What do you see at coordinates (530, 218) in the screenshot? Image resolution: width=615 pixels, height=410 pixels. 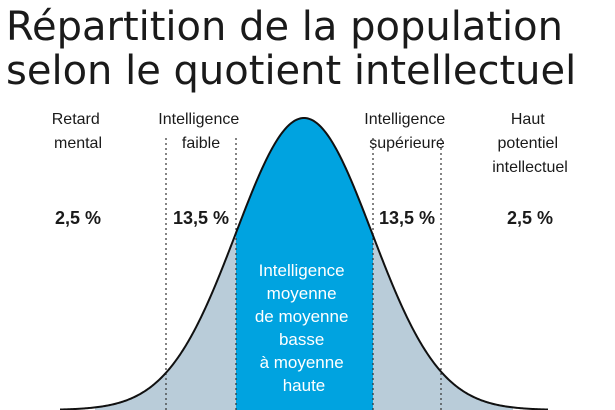 I see `percent-haut-potentiel: 2,5 %` at bounding box center [530, 218].